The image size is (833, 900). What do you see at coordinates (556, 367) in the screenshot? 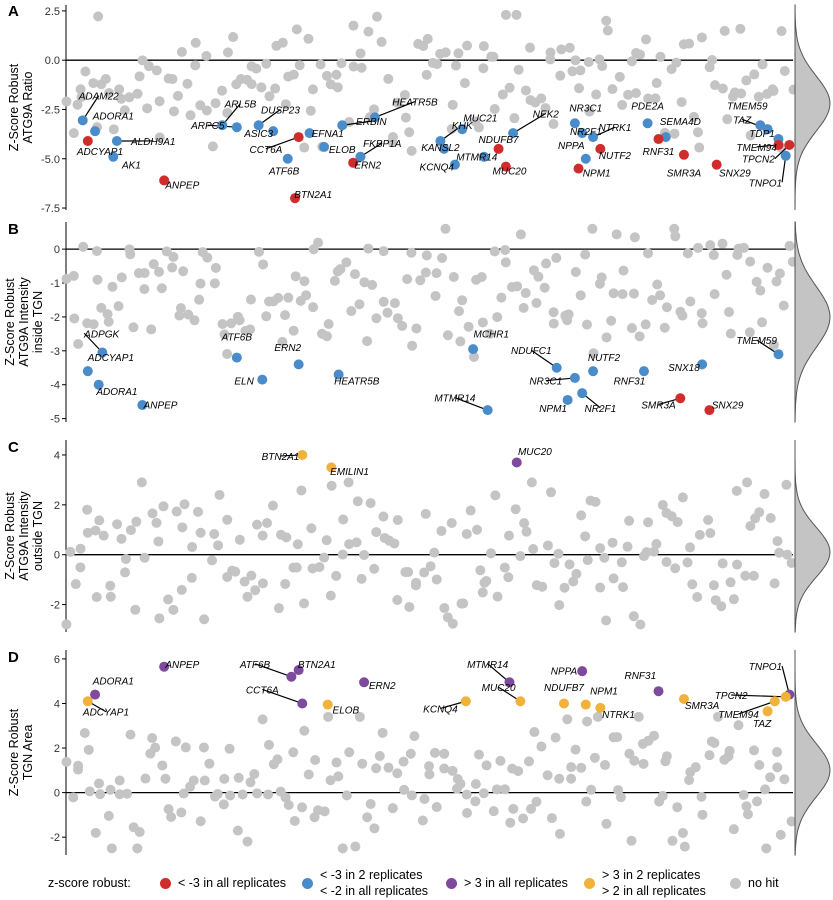
I see `hit-point-ndufc1` at bounding box center [556, 367].